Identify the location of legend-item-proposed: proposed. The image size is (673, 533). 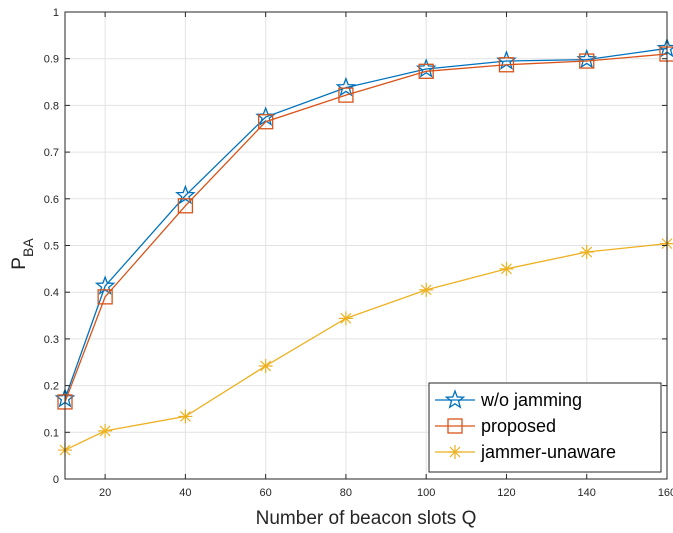
(495, 426).